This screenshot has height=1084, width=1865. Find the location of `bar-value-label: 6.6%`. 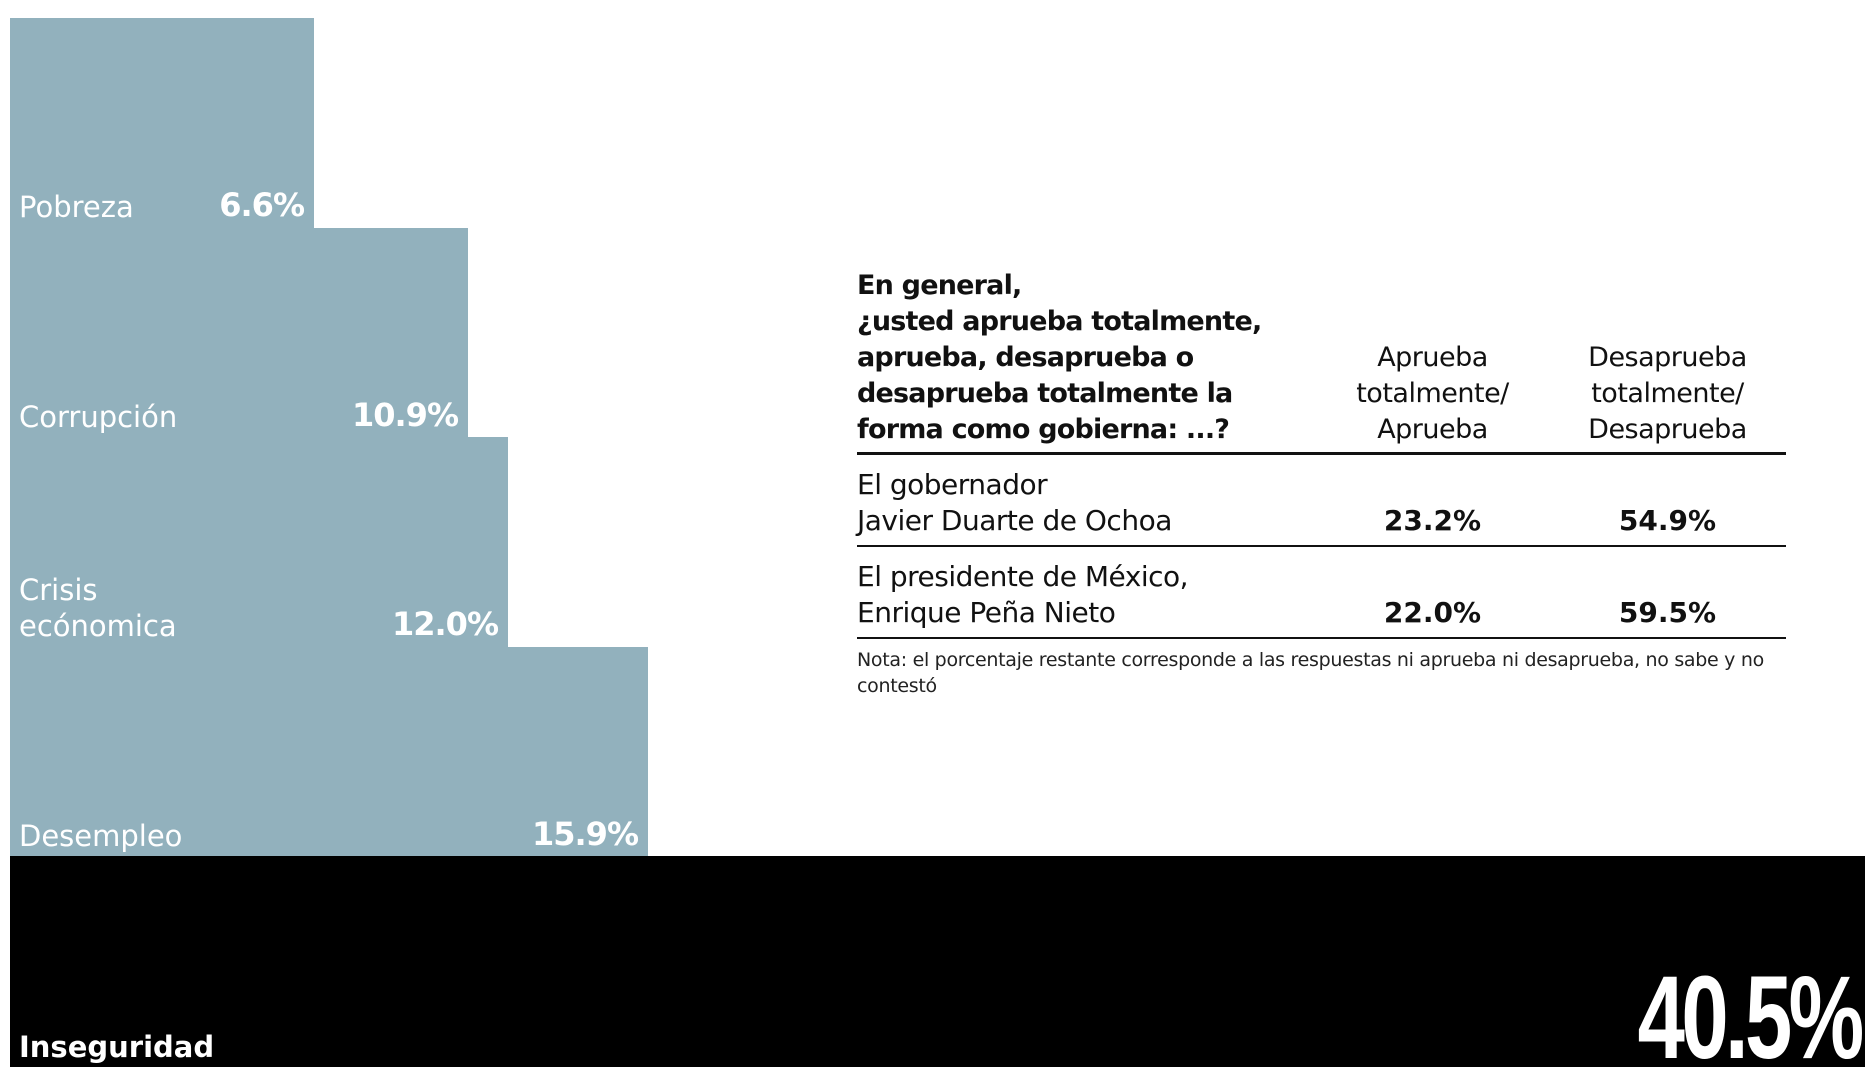

bar-value-label: 6.6% is located at coordinates (262, 205).